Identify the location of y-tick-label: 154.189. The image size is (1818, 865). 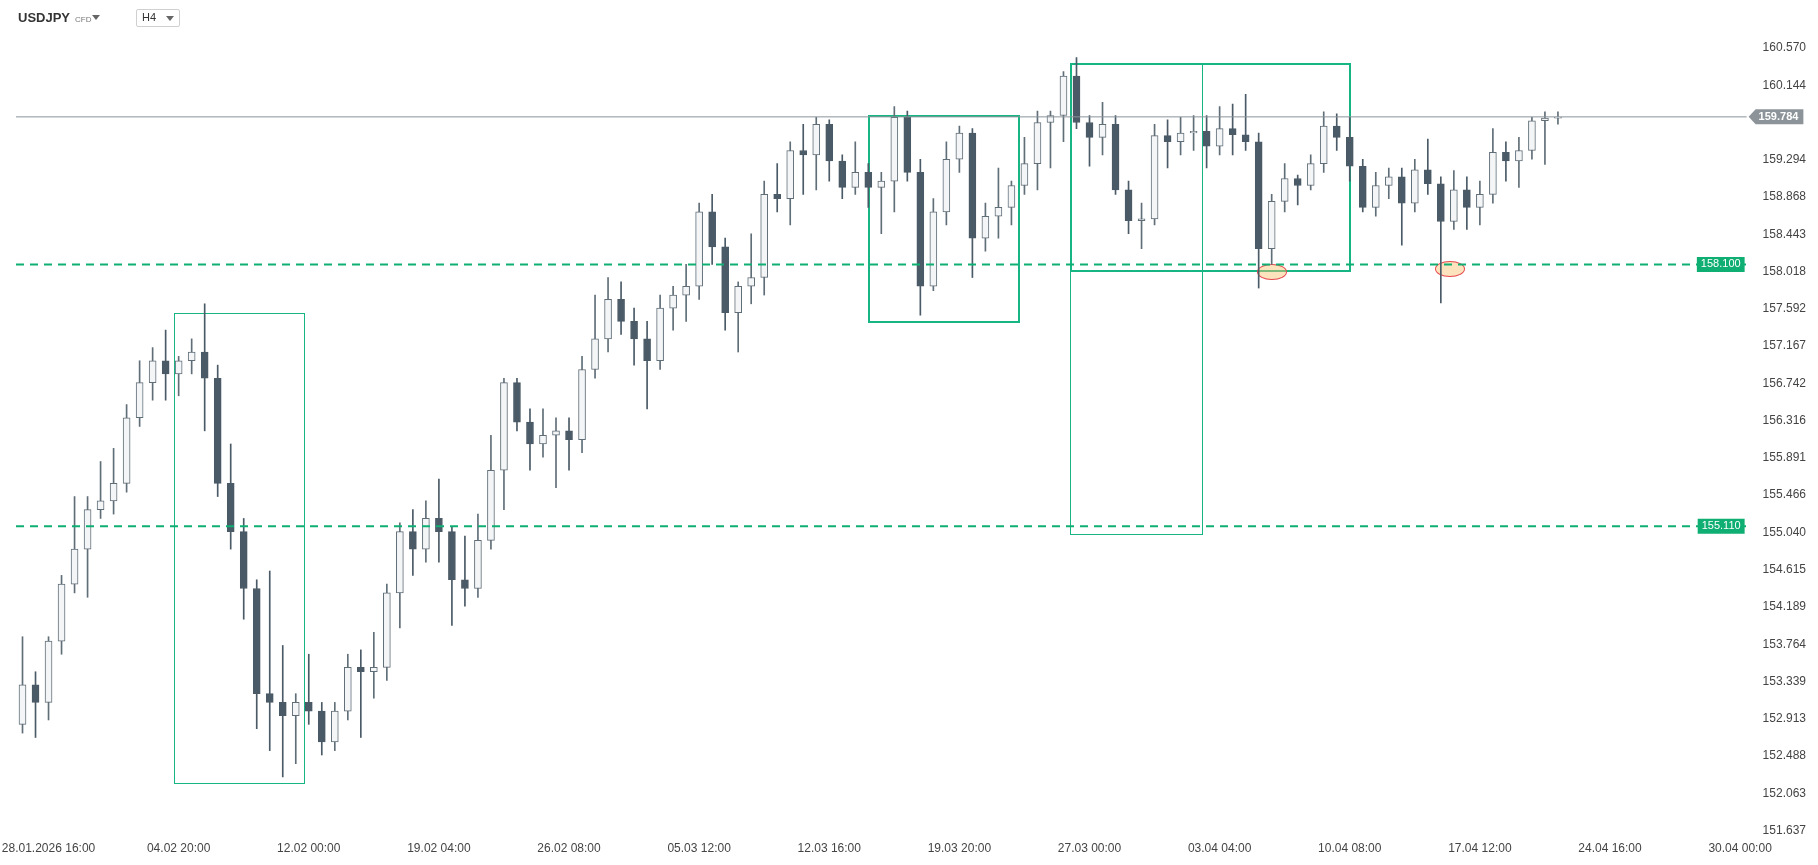
(1784, 606).